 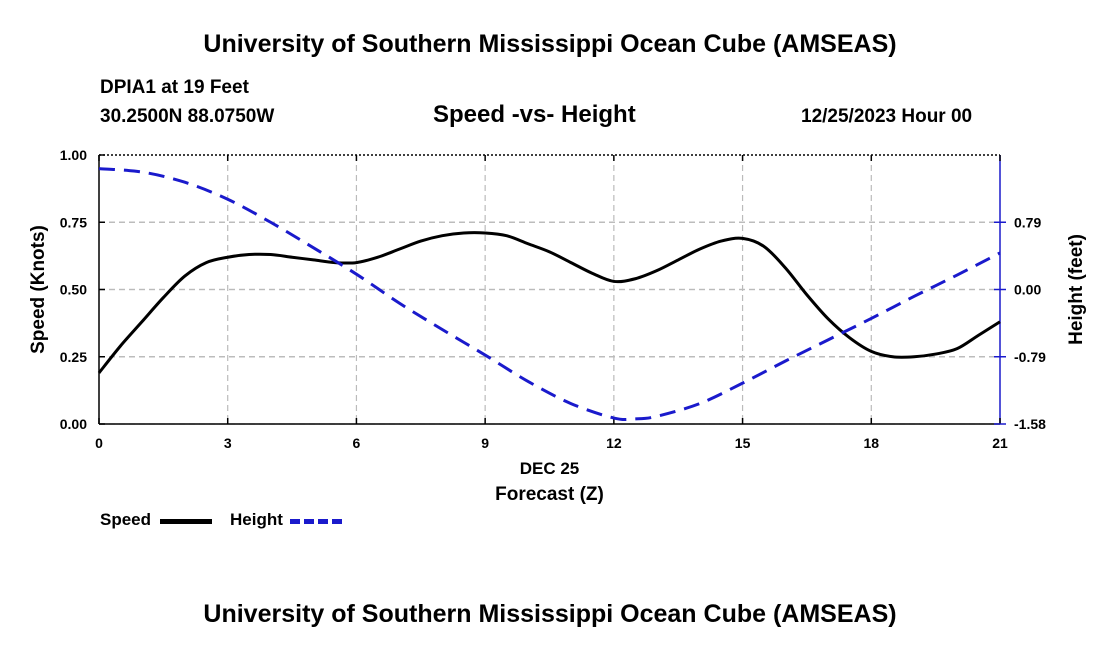 I want to click on legend-speed-swatch, so click(x=186, y=521).